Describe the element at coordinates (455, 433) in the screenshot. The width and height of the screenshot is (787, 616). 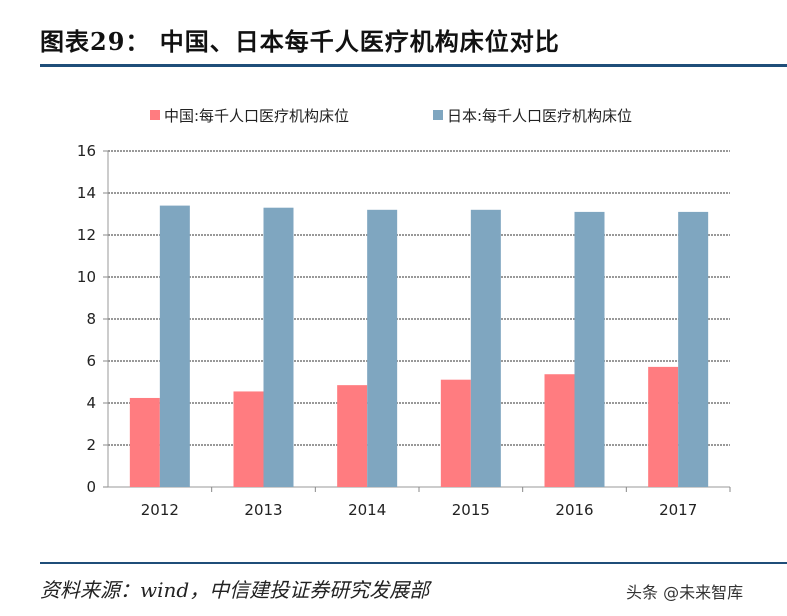
I see `bar-china-2015` at that location.